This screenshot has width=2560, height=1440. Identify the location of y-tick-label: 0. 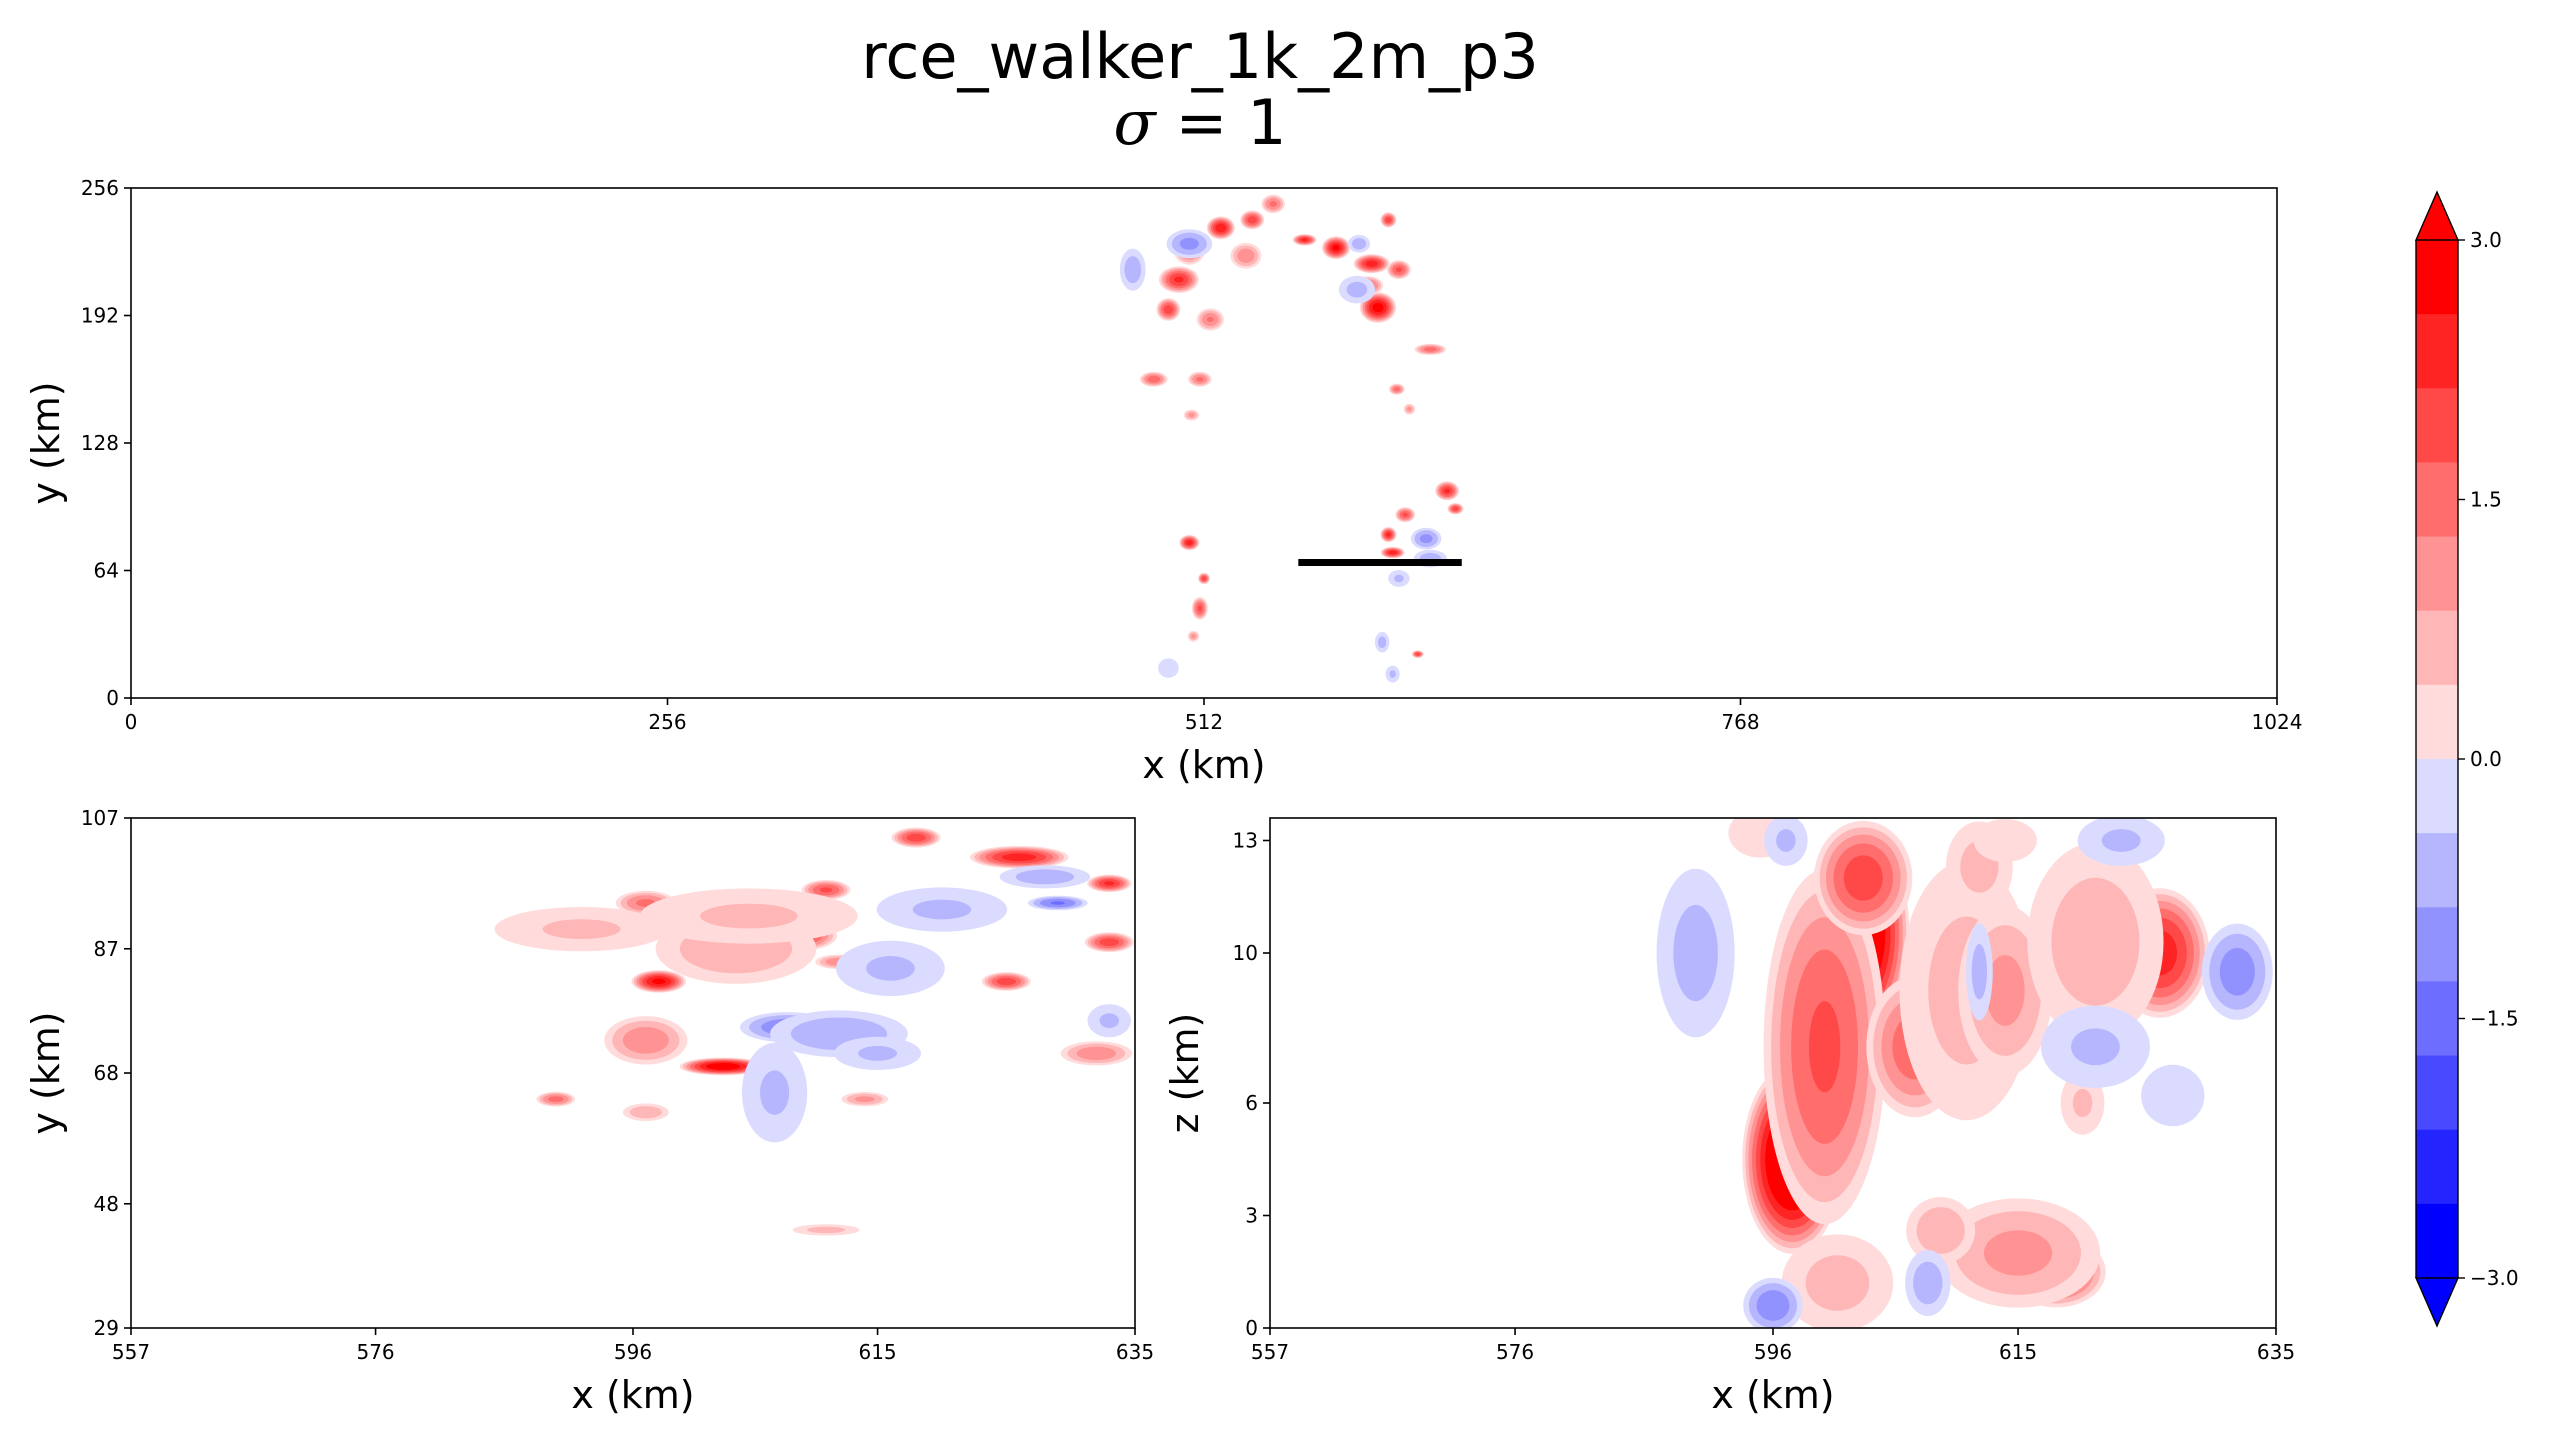
(112, 698).